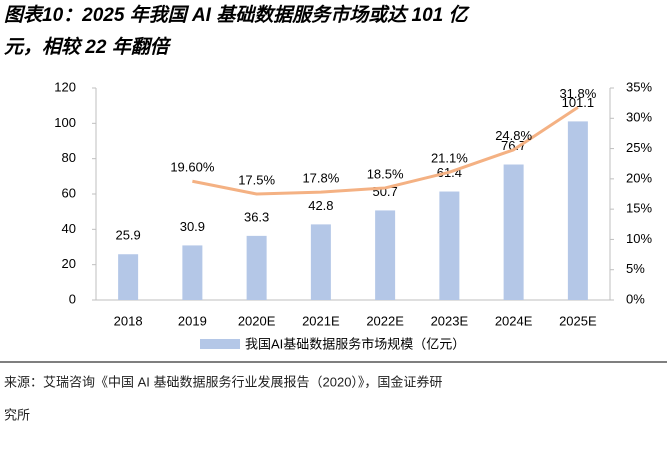 The width and height of the screenshot is (667, 449). I want to click on y2-tick-label: 30%, so click(639, 117).